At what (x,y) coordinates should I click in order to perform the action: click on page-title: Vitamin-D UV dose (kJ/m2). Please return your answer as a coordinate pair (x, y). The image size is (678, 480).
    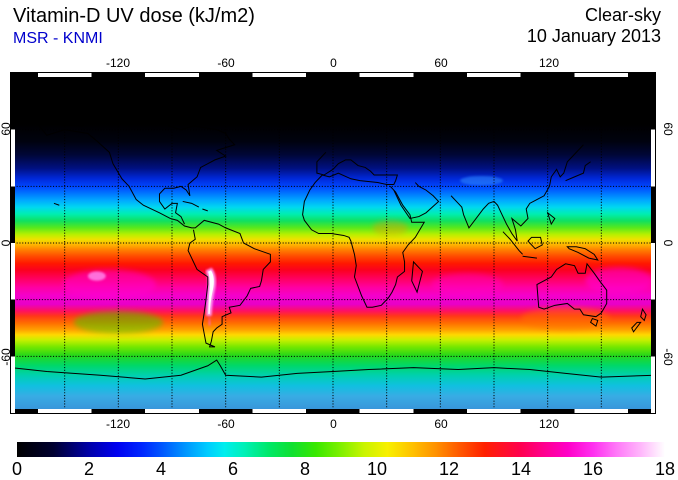
    Looking at the image, I should click on (134, 16).